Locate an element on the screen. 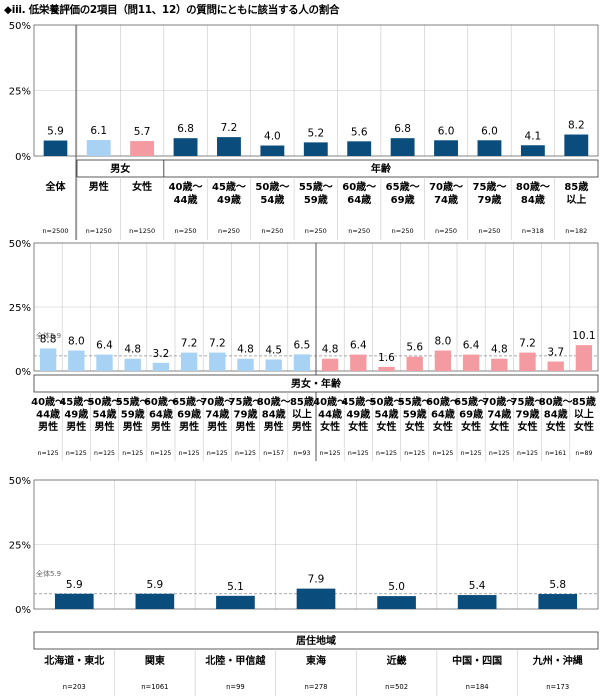 The width and height of the screenshot is (600, 696). group-label: 年齢 is located at coordinates (381, 168).